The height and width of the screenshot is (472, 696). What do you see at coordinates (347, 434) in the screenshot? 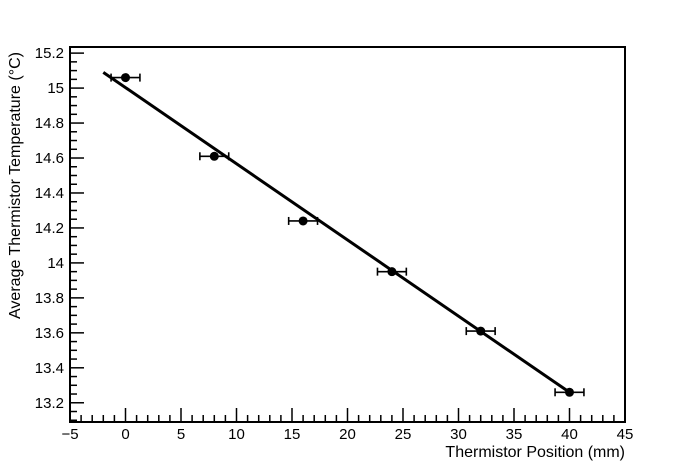
I see `x-tick-label: 20` at bounding box center [347, 434].